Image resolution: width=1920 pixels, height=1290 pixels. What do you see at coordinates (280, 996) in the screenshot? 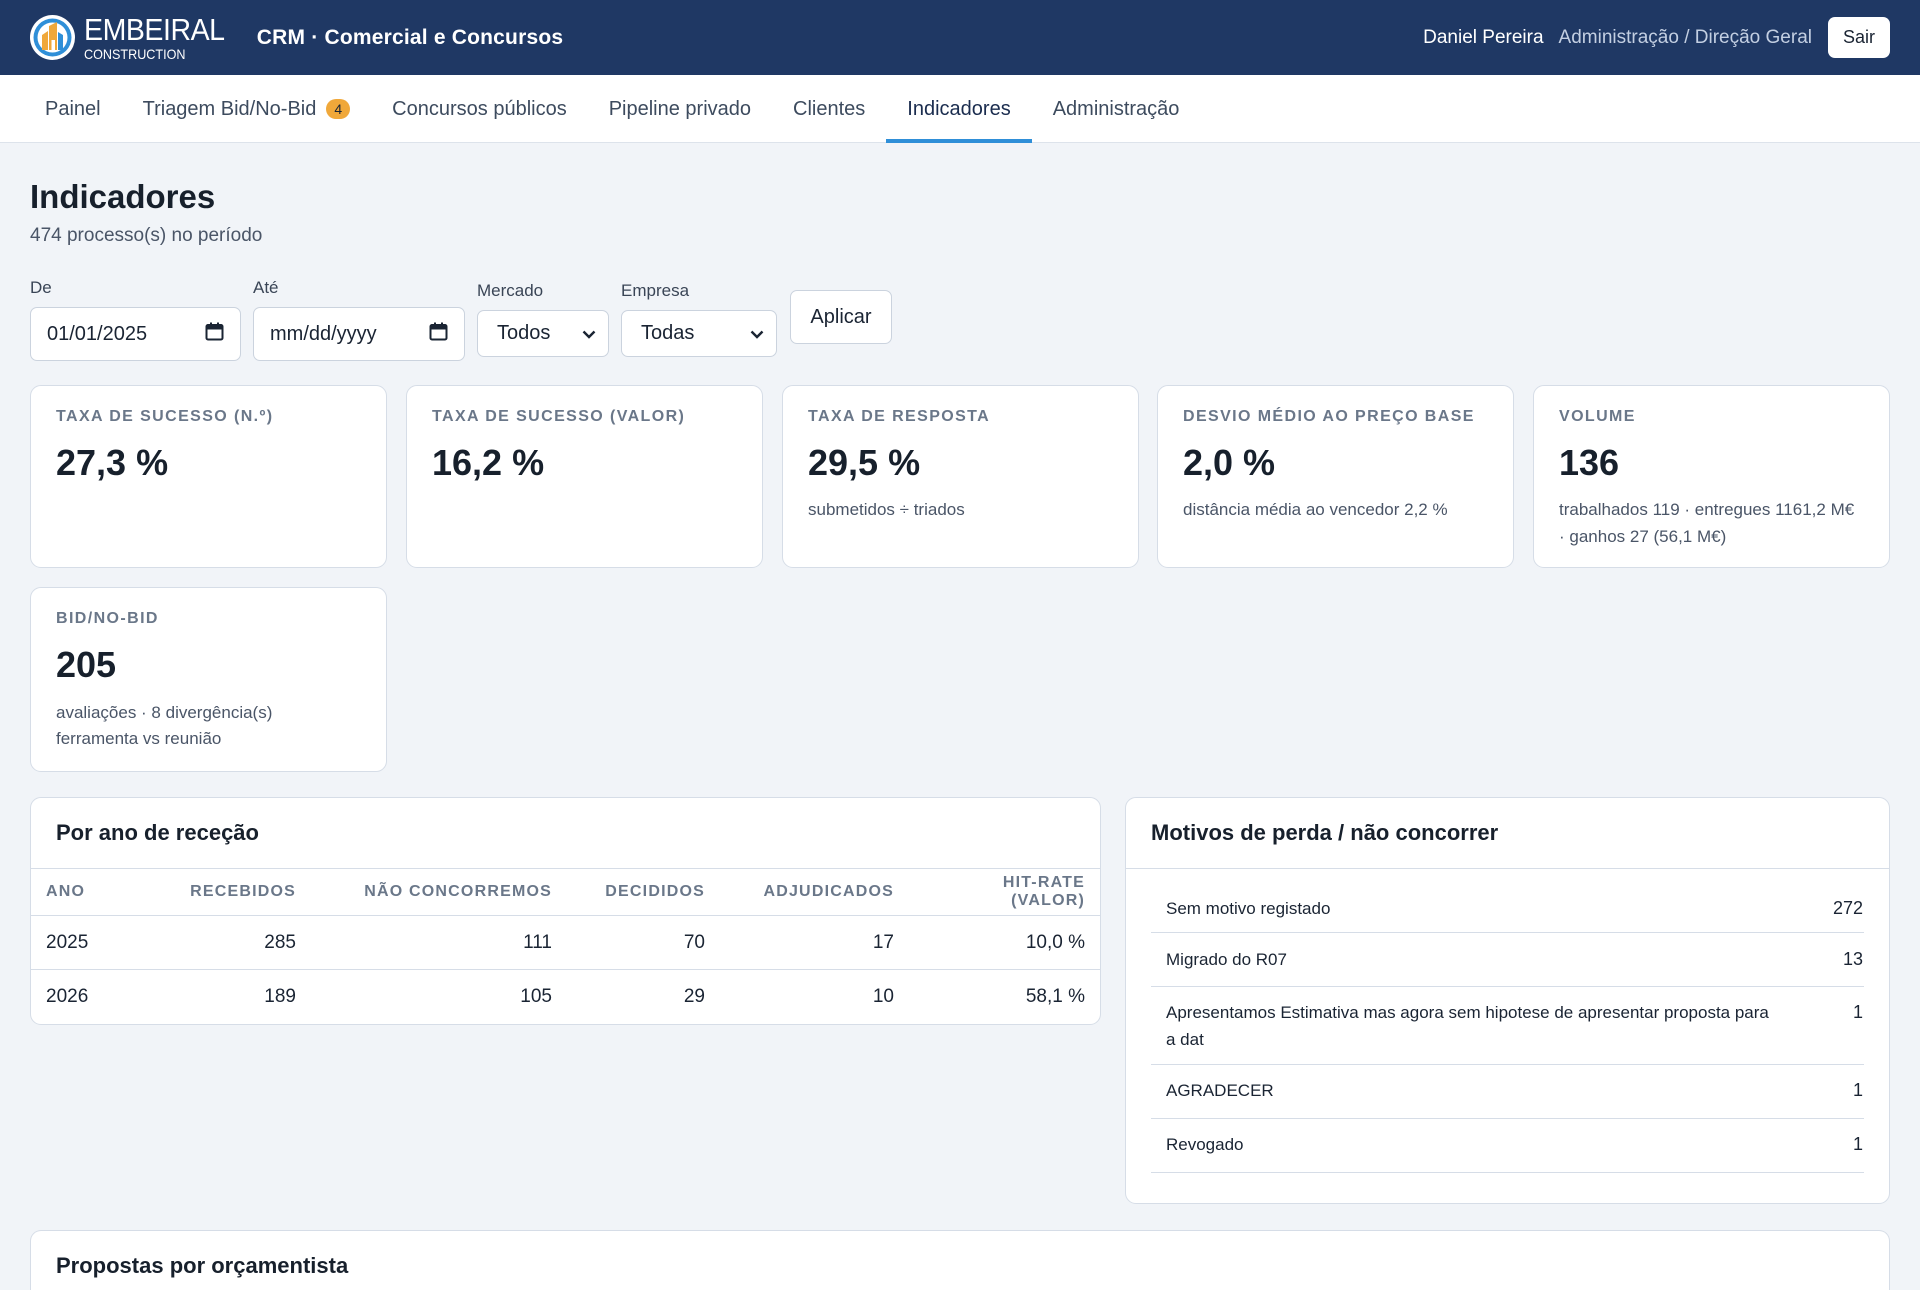
I see `cell-received: 189` at bounding box center [280, 996].